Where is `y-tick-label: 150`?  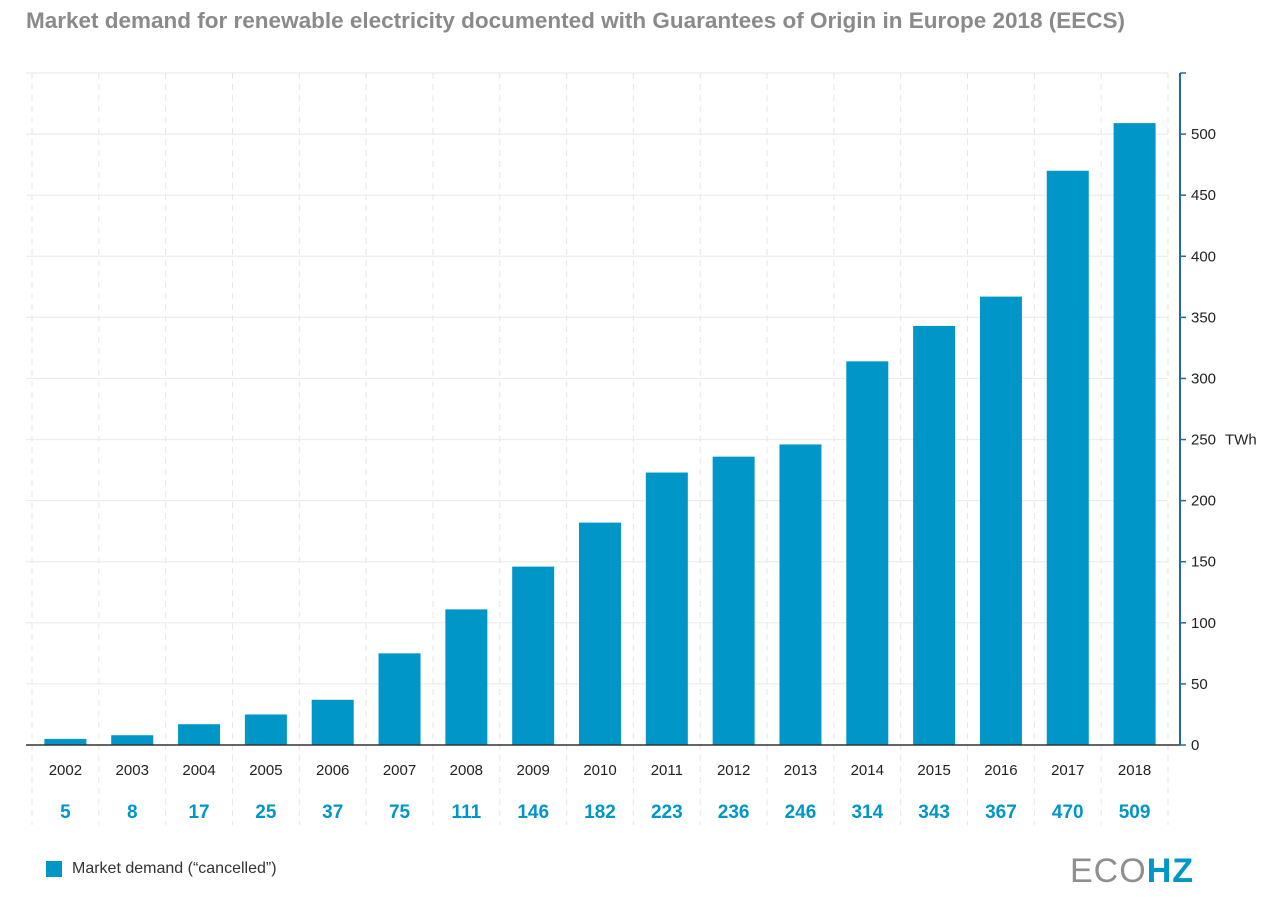
y-tick-label: 150 is located at coordinates (1203, 562).